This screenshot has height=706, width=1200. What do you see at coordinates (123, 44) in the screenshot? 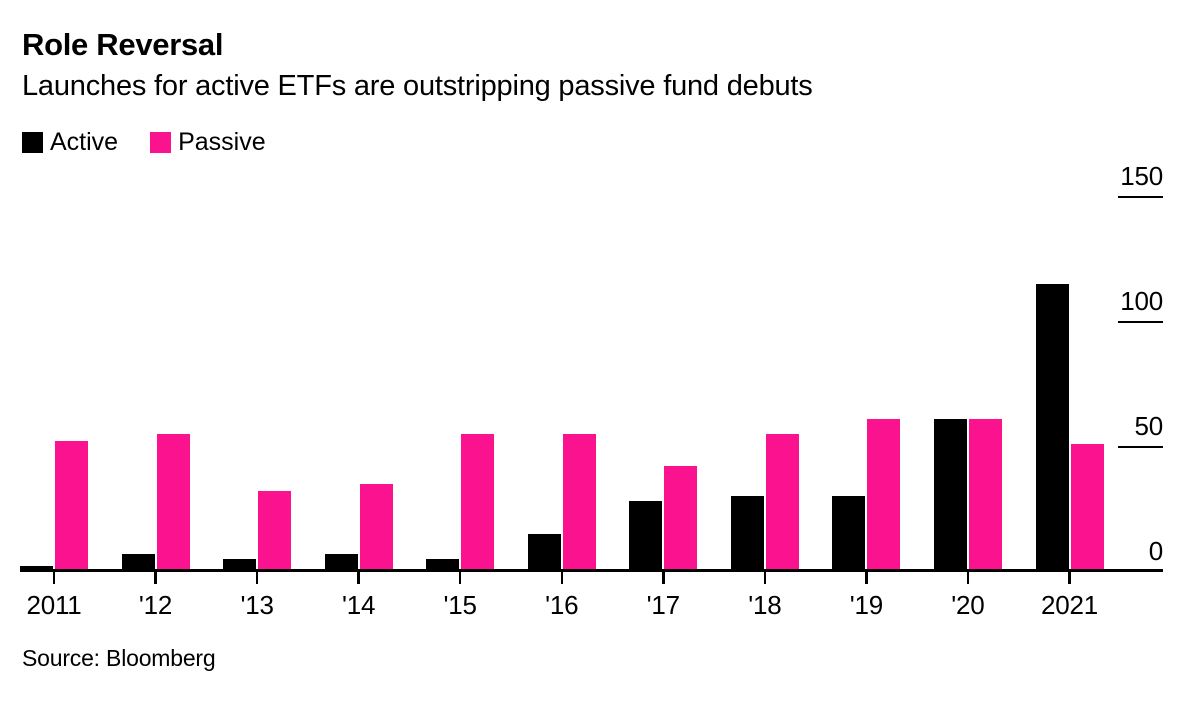
I see `chart-title: Role Reversal` at bounding box center [123, 44].